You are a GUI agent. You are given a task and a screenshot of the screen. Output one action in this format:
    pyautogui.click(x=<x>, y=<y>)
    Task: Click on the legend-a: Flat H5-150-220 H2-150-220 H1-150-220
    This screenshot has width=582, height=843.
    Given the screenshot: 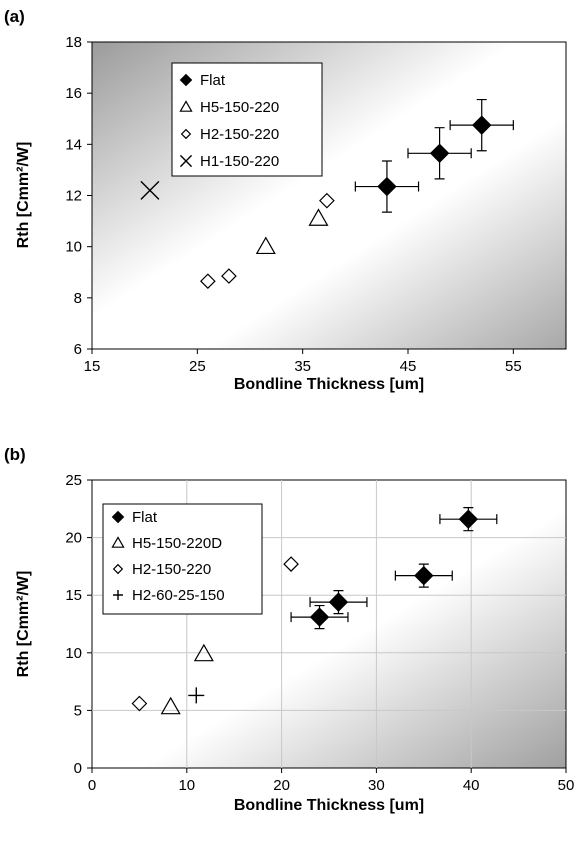 What is the action you would take?
    pyautogui.click(x=247, y=119)
    